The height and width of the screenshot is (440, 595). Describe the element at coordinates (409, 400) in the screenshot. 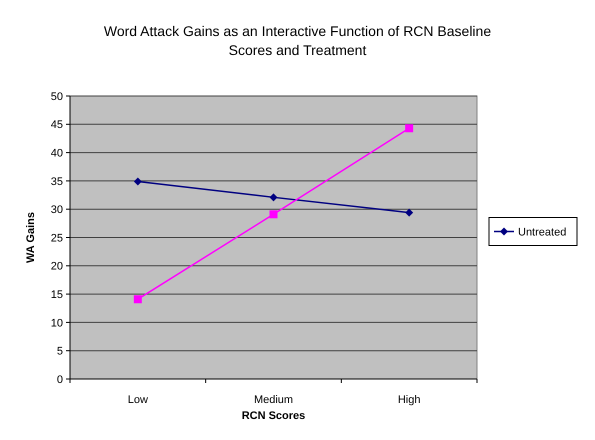

I see `x-tick-label: High` at that location.